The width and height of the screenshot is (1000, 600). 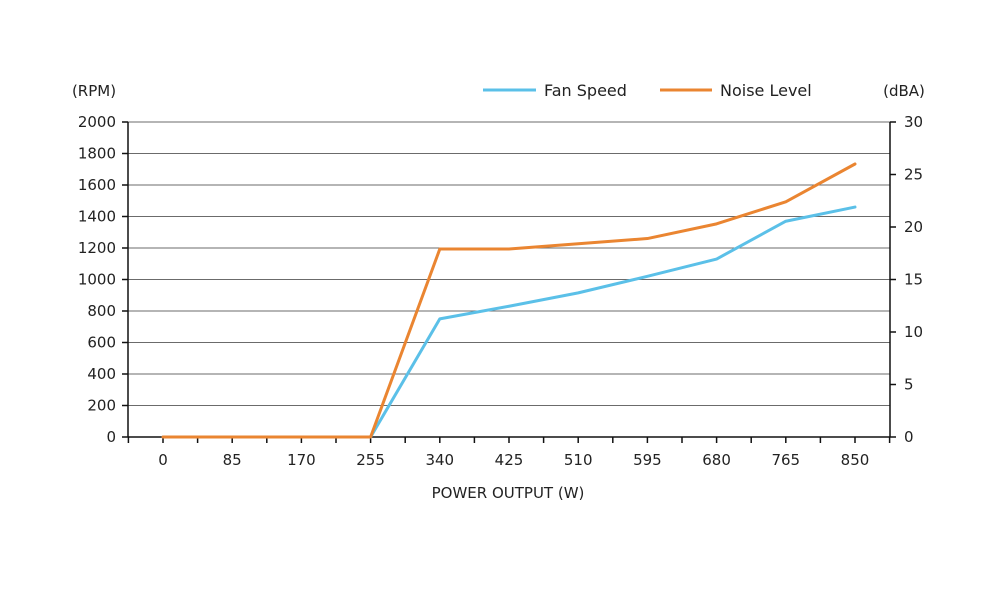 What do you see at coordinates (301, 460) in the screenshot?
I see `x-tick-label: 170` at bounding box center [301, 460].